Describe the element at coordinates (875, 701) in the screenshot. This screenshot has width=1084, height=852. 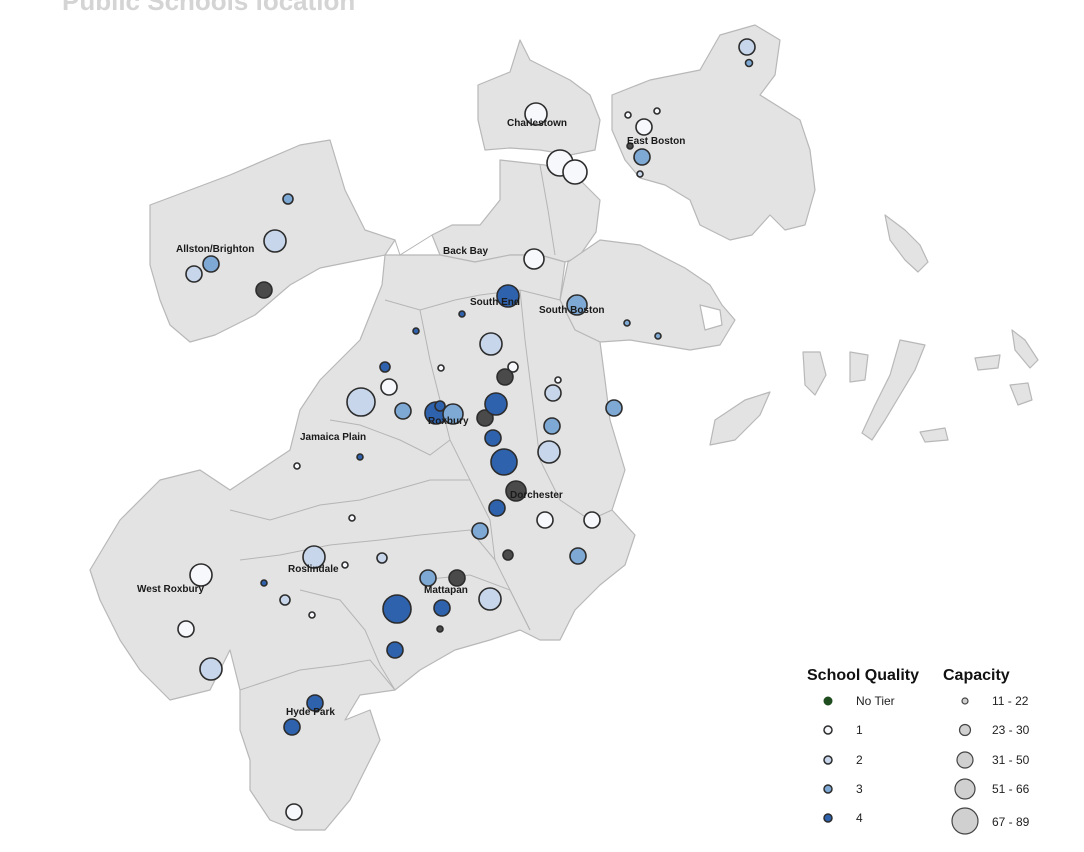
I see `legend-quality-label: No Tier` at that location.